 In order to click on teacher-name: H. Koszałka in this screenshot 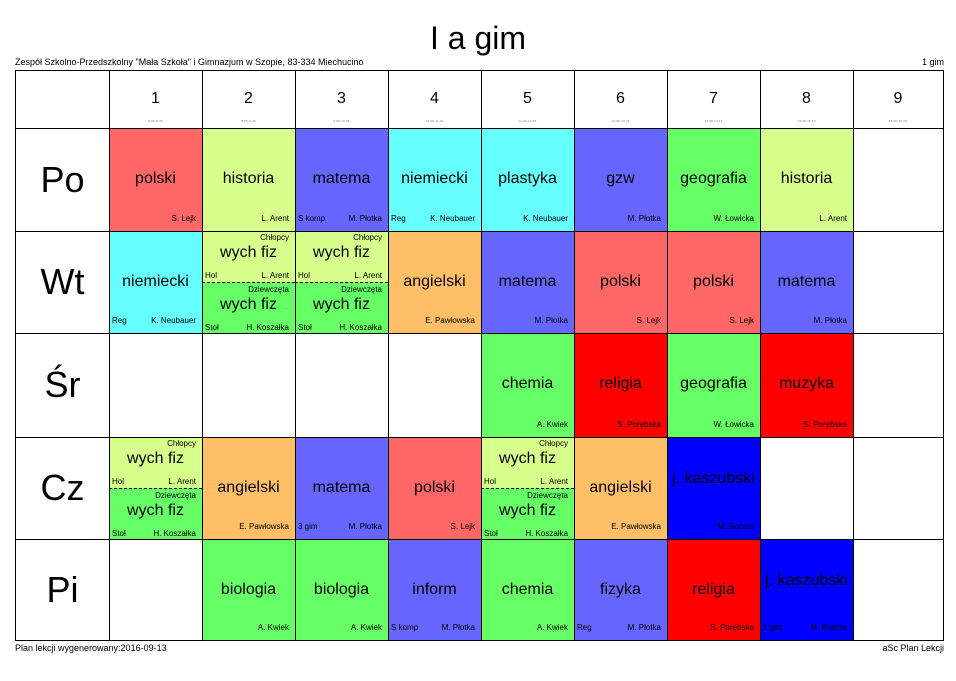, I will do `click(360, 327)`.